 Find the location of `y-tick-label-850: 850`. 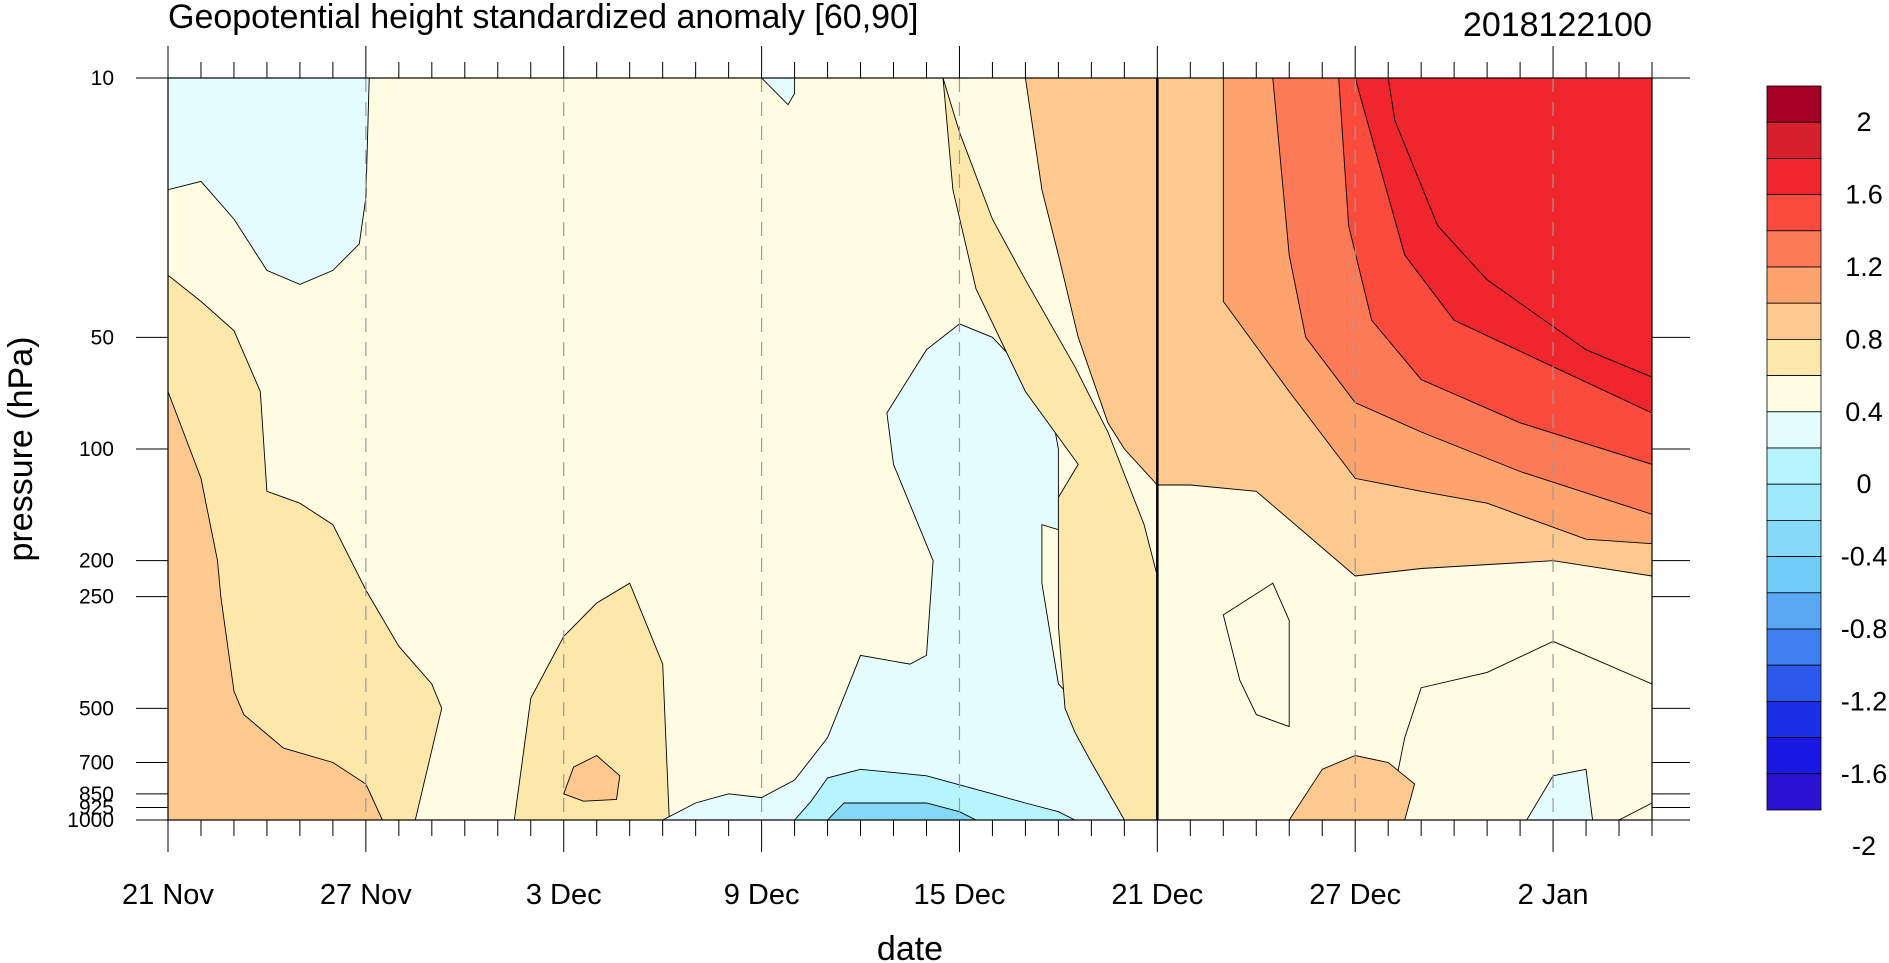

y-tick-label-850: 850 is located at coordinates (96, 794).